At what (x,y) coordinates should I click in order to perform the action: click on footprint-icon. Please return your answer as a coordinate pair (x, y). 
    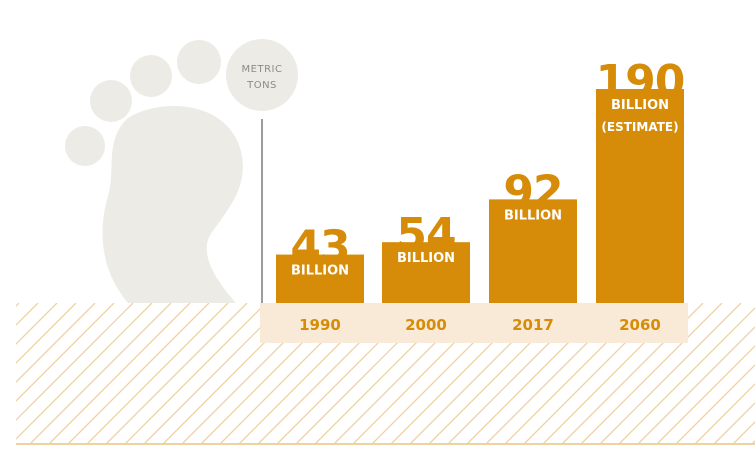
    Looking at the image, I should click on (154, 171).